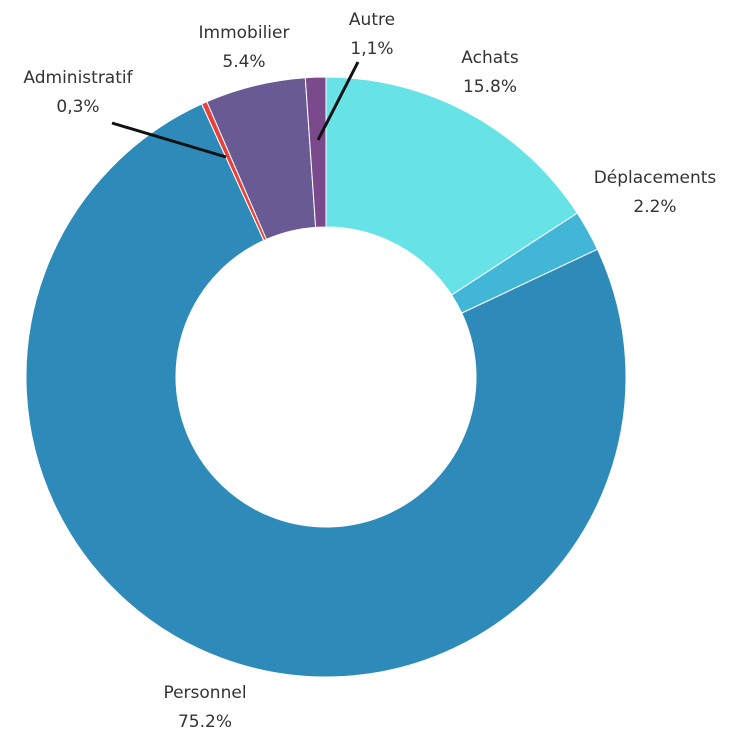 This screenshot has width=738, height=731. What do you see at coordinates (490, 87) in the screenshot?
I see `slice-value-label: 15.8%` at bounding box center [490, 87].